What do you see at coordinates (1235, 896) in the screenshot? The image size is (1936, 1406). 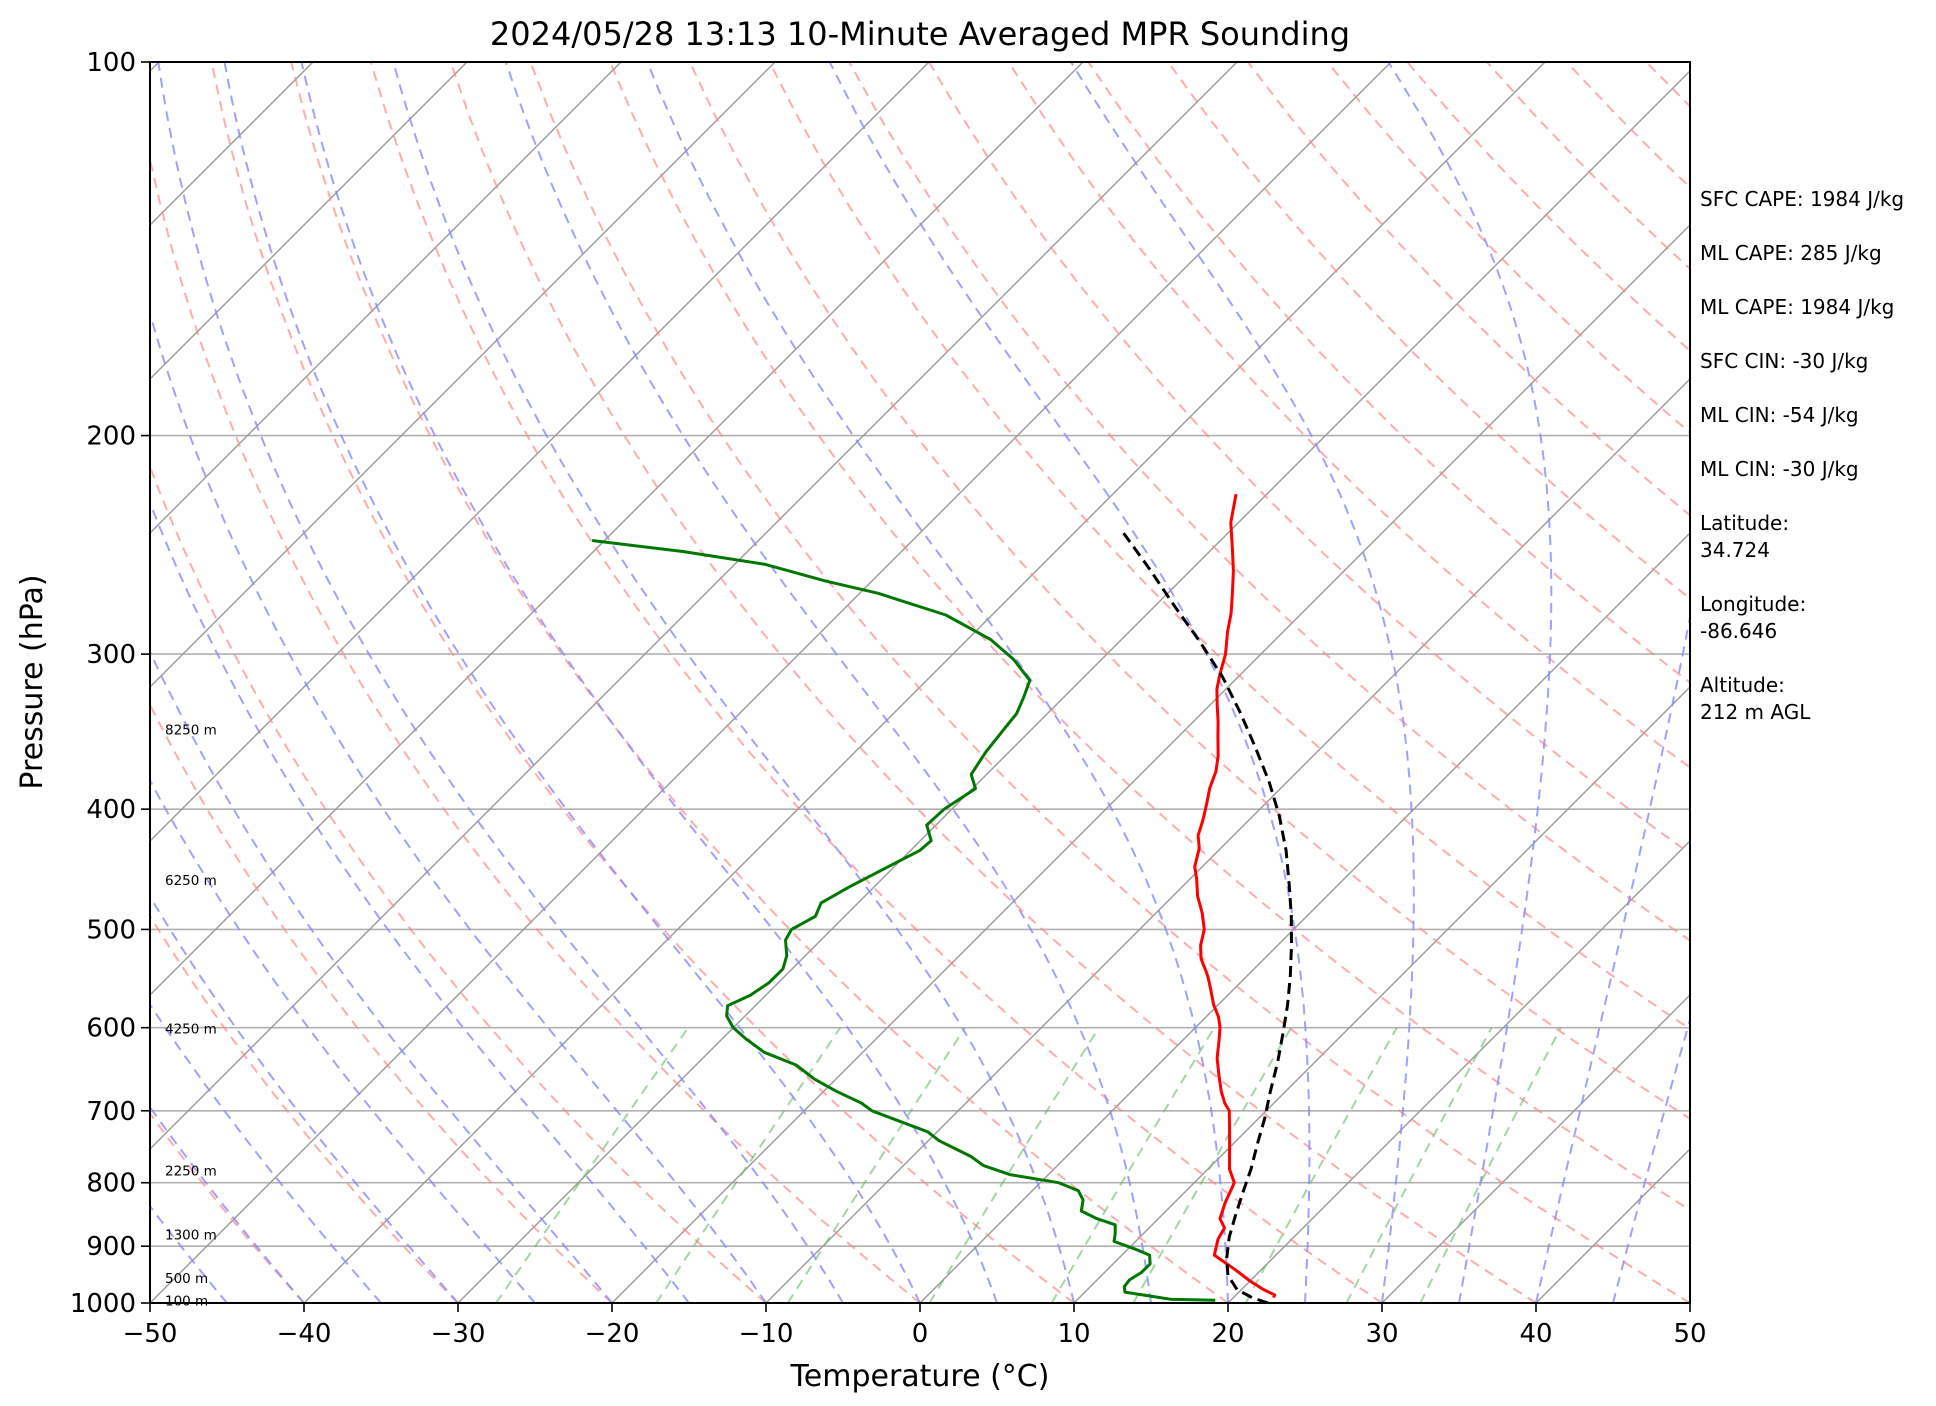 I see `temperature-line` at bounding box center [1235, 896].